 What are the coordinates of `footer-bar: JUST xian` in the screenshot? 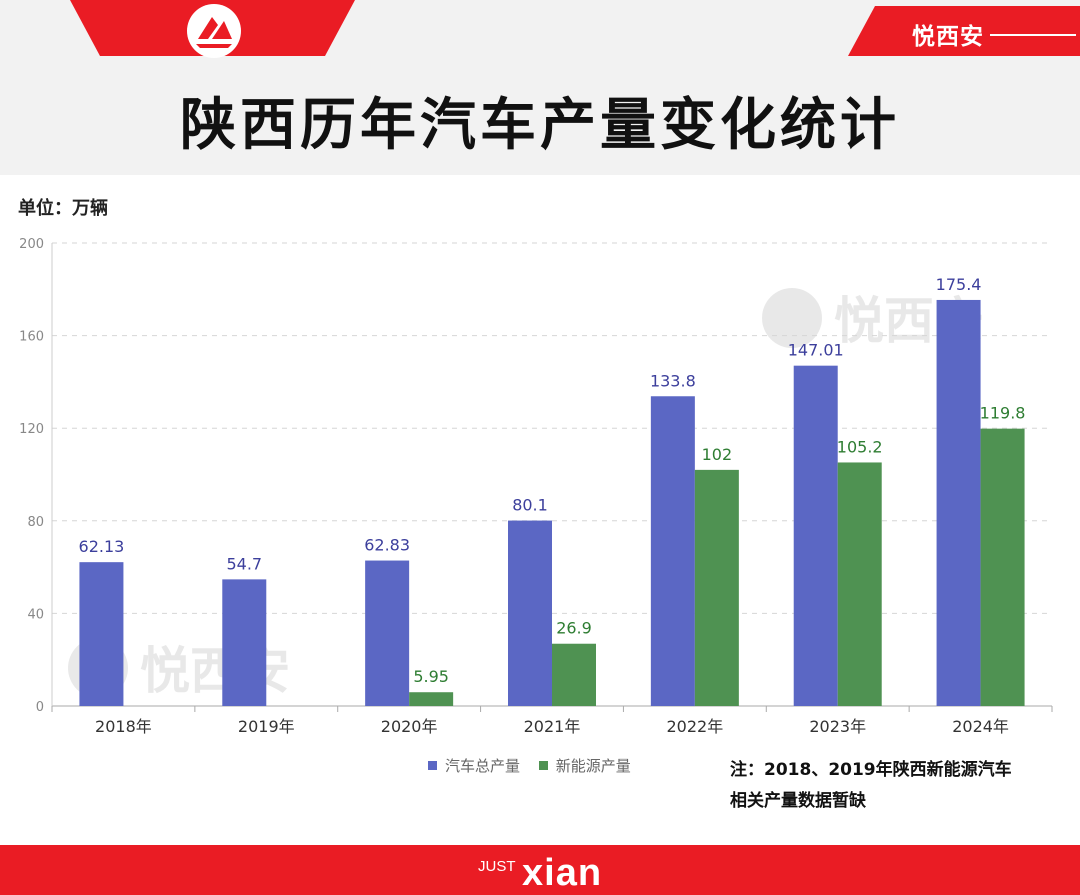 It's located at (540, 870).